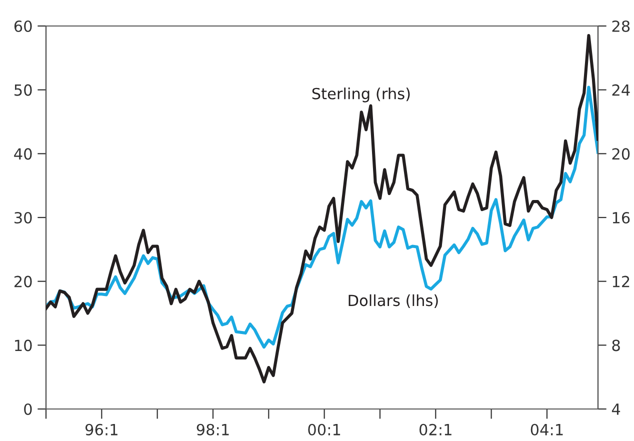 The height and width of the screenshot is (441, 634). I want to click on y2-tick-label: 20, so click(621, 154).